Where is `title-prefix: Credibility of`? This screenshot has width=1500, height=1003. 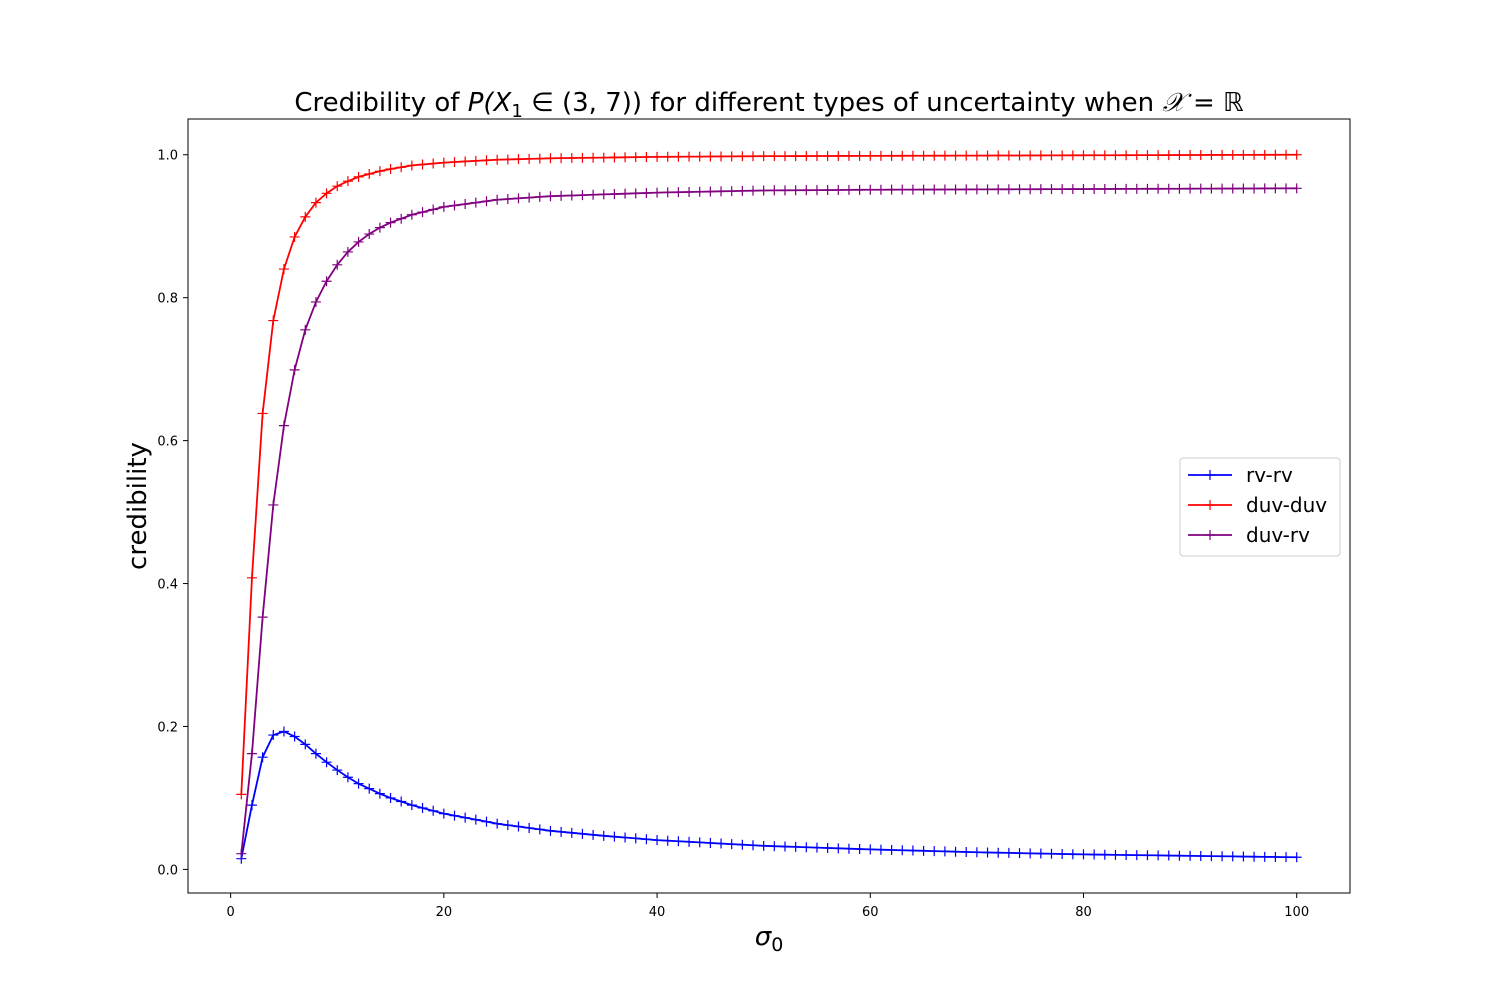 title-prefix: Credibility of is located at coordinates (380, 103).